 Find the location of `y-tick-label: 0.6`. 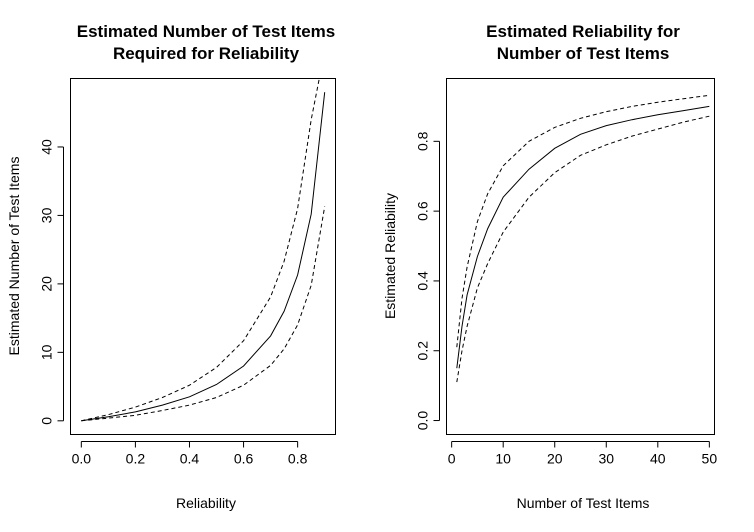

y-tick-label: 0.6 is located at coordinates (423, 211).